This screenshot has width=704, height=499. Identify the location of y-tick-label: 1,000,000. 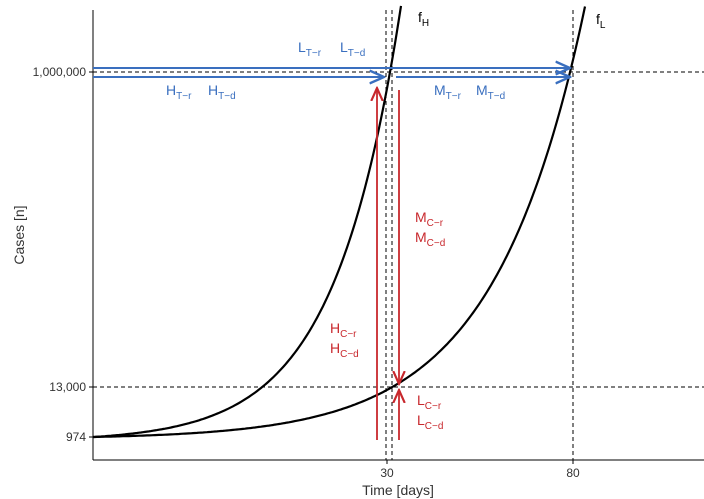
(60, 72).